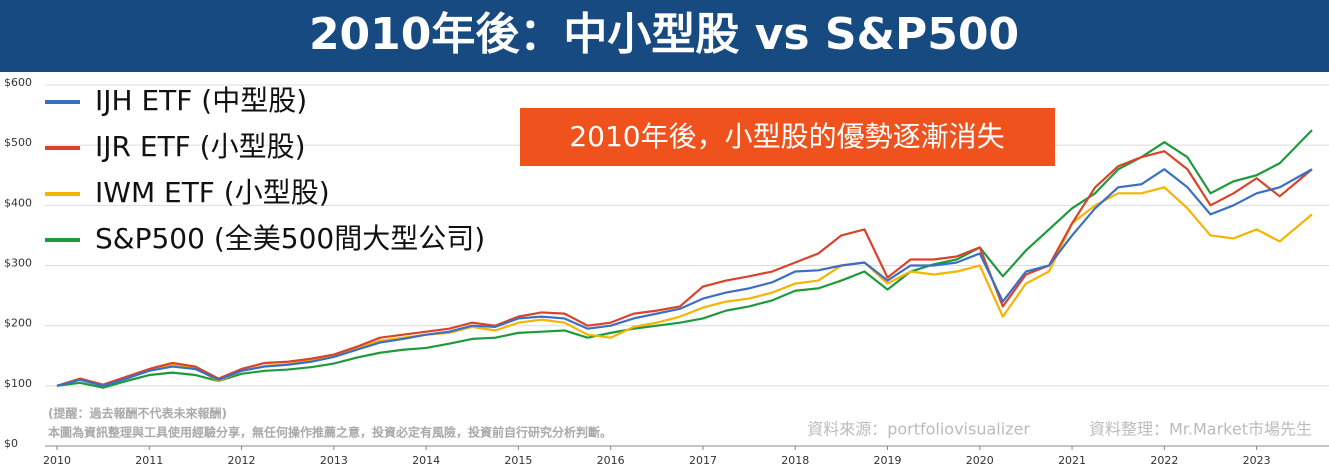 Image resolution: width=1329 pixels, height=471 pixels. I want to click on chart-title: 2010年後：中小型股 vs S&P500, so click(664, 34).